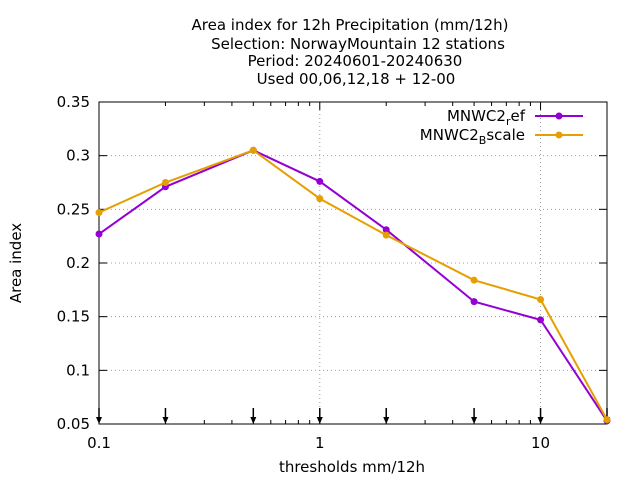 The width and height of the screenshot is (640, 480). I want to click on y-tick-label: 0.2, so click(78, 263).